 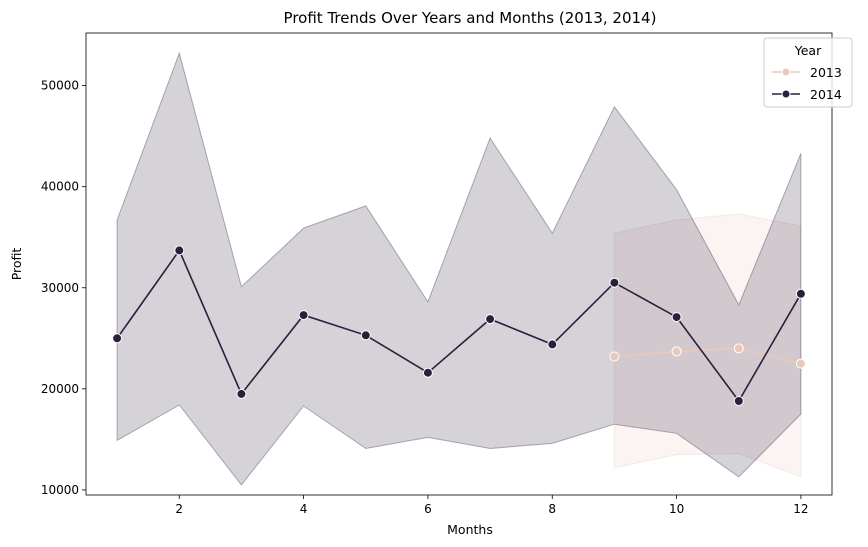 I want to click on x-tick-label: 8, so click(x=552, y=509).